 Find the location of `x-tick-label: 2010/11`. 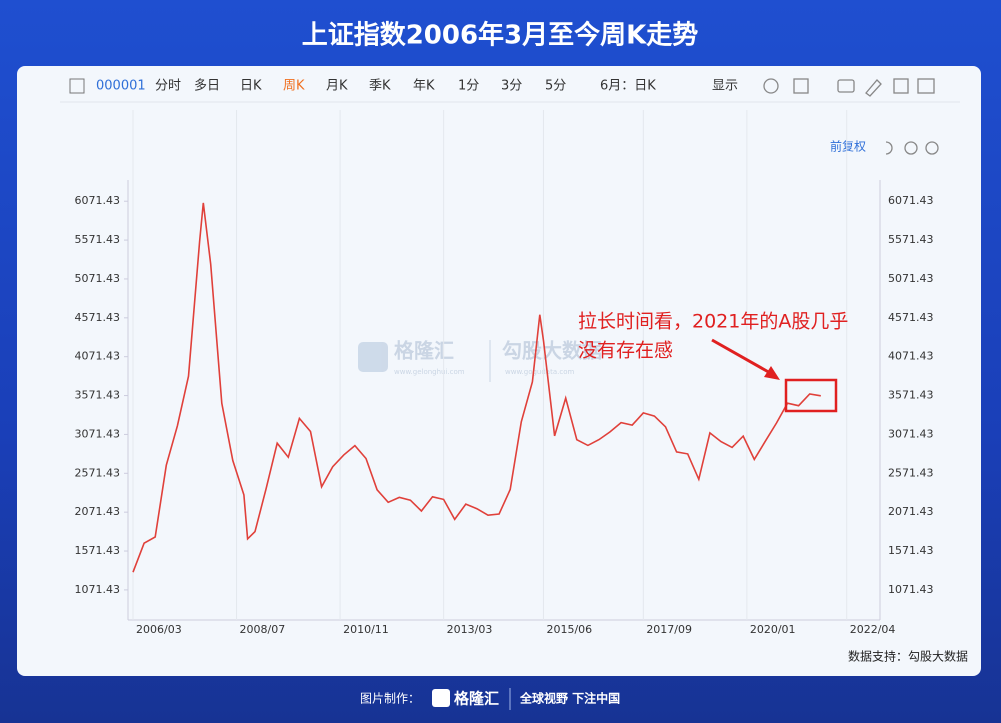

x-tick-label: 2010/11 is located at coordinates (366, 629).